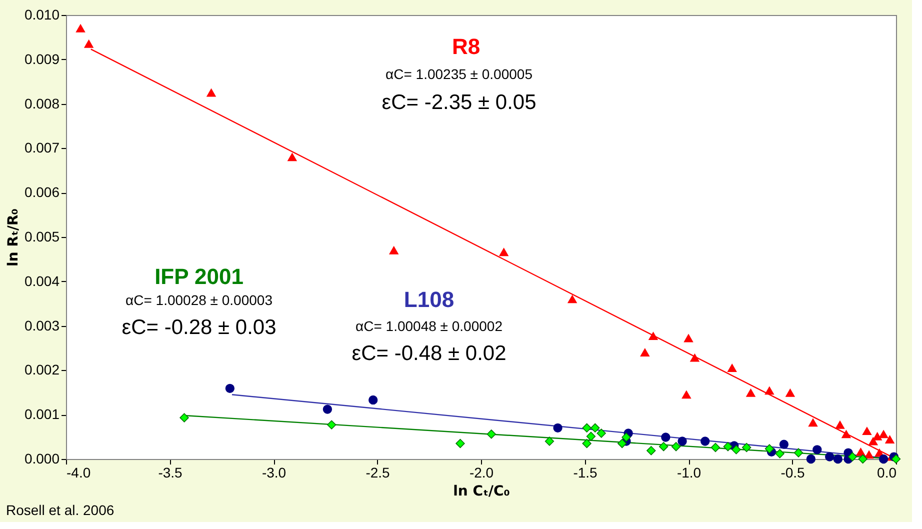  I want to click on y-tick-label: 0.002, so click(42, 370).